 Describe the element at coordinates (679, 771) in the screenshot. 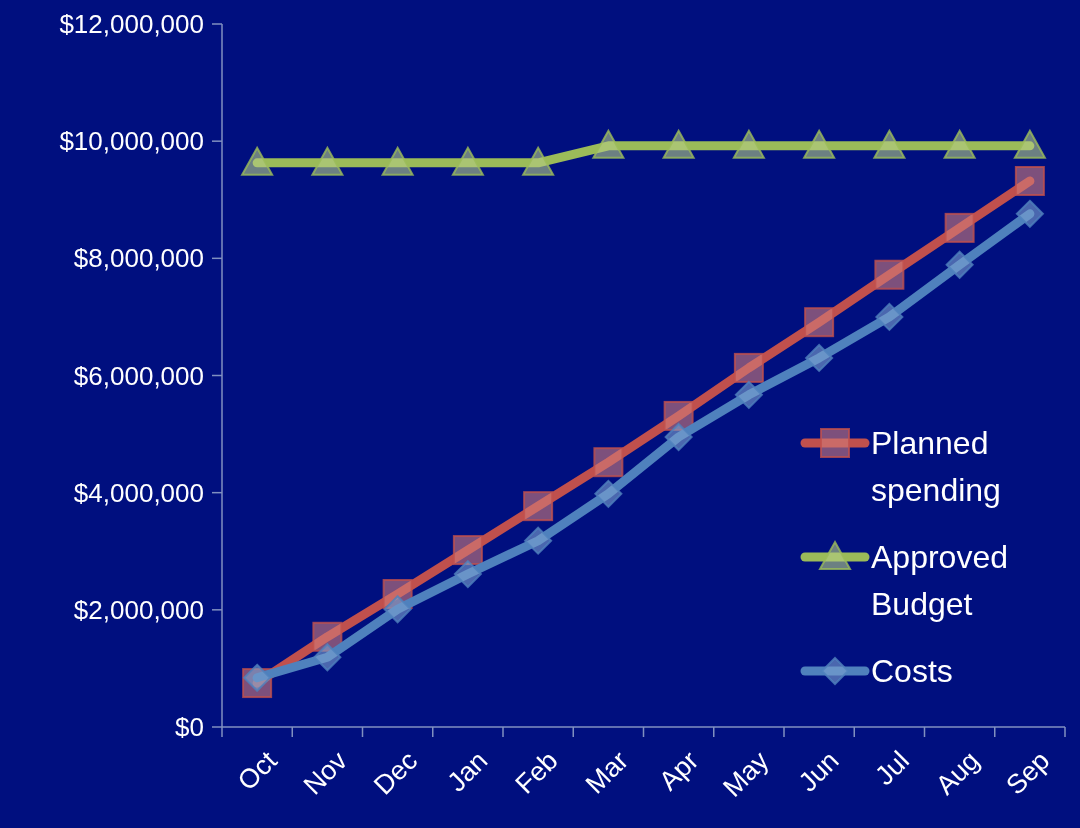

I see `x-tick-label: Apr` at that location.